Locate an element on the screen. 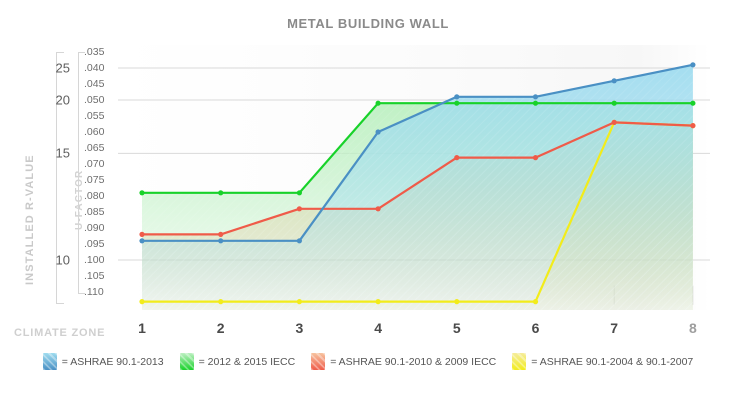  r-value-tick: 20 is located at coordinates (62, 100).